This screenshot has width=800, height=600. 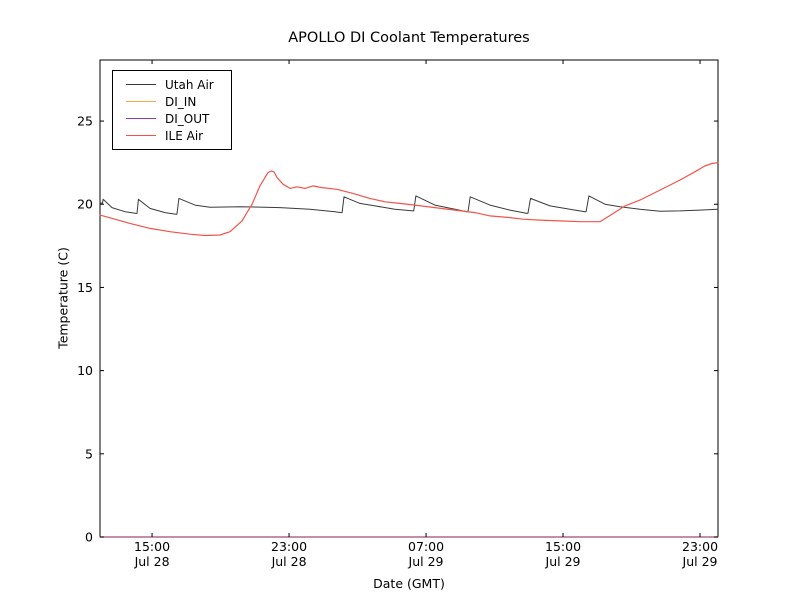 What do you see at coordinates (89, 453) in the screenshot?
I see `y-tick-label: 5` at bounding box center [89, 453].